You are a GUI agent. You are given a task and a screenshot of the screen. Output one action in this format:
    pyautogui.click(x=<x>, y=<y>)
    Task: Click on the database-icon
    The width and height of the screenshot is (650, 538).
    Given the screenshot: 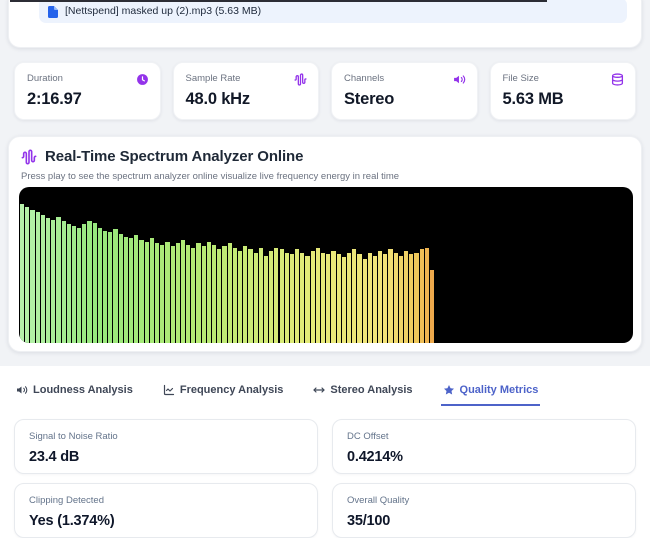 What is the action you would take?
    pyautogui.click(x=617, y=79)
    